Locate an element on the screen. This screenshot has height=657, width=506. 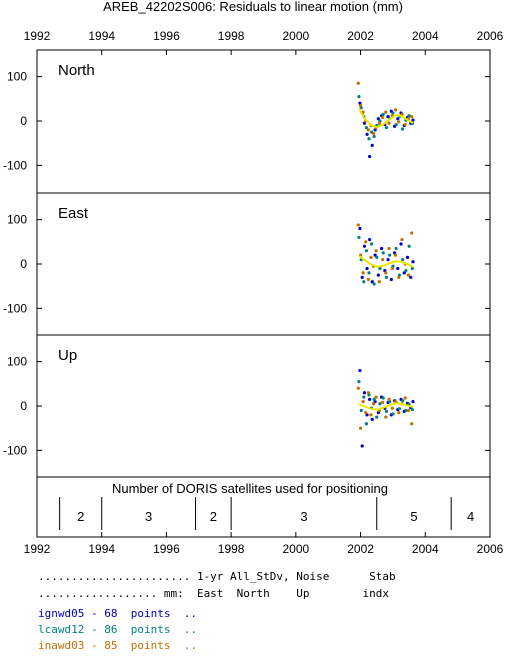
panel-label: Up is located at coordinates (67, 355).